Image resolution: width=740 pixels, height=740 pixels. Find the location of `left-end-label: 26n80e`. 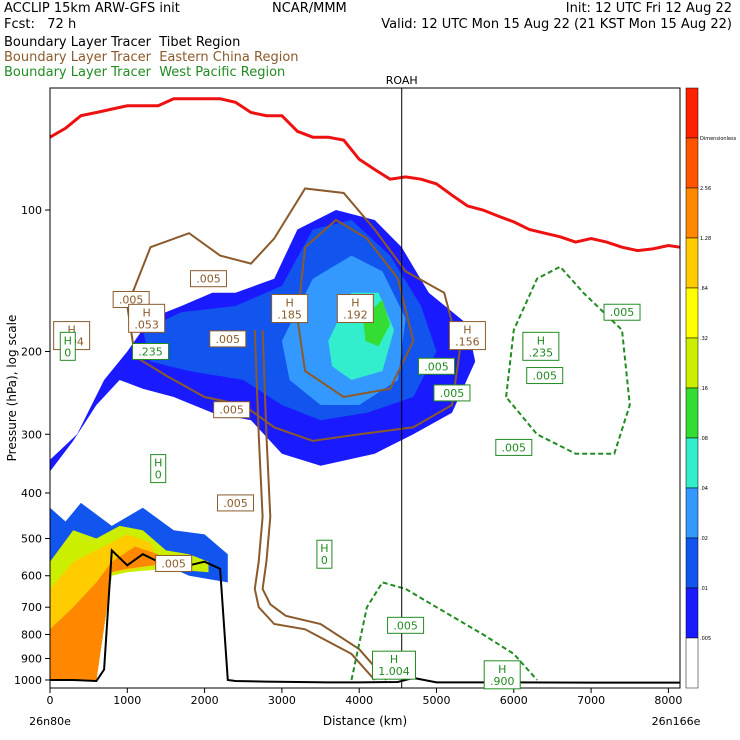

left-end-label: 26n80e is located at coordinates (50, 721).